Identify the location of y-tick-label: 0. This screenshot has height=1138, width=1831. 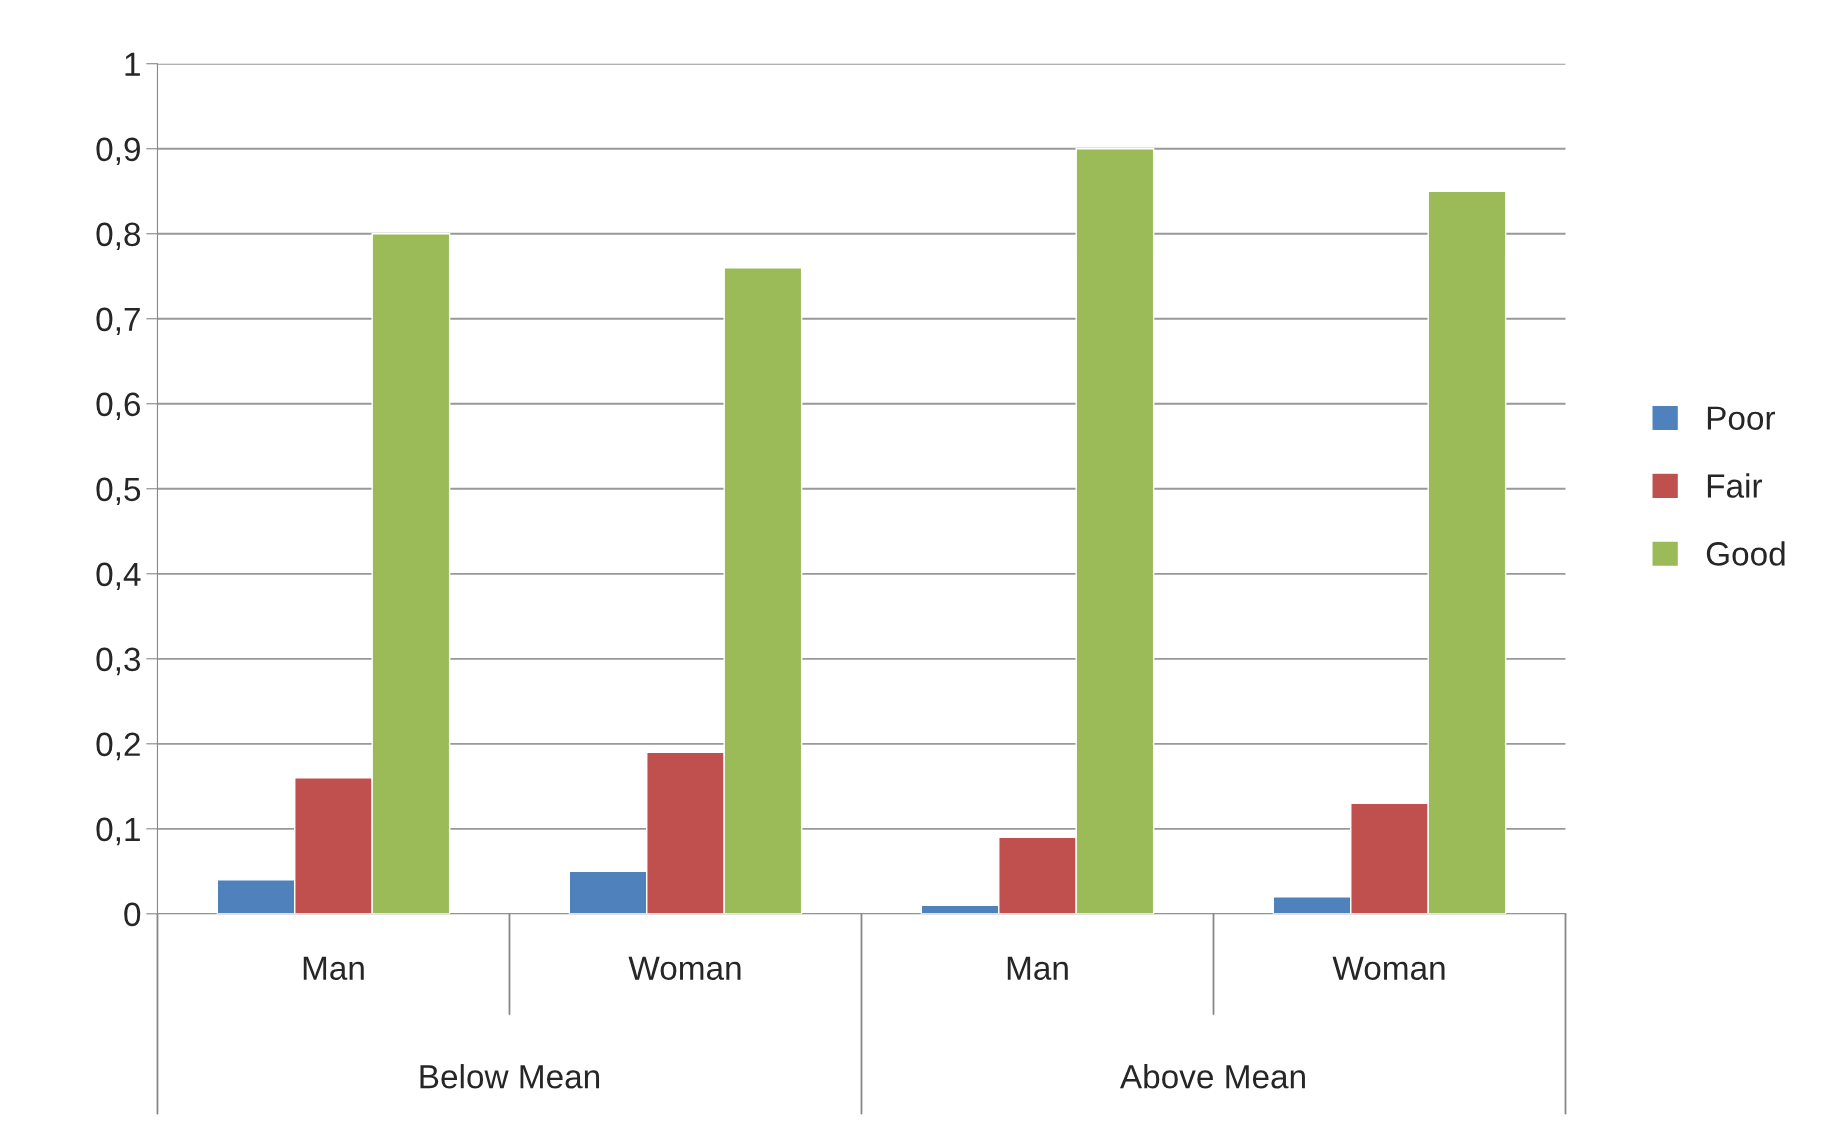
(132, 914).